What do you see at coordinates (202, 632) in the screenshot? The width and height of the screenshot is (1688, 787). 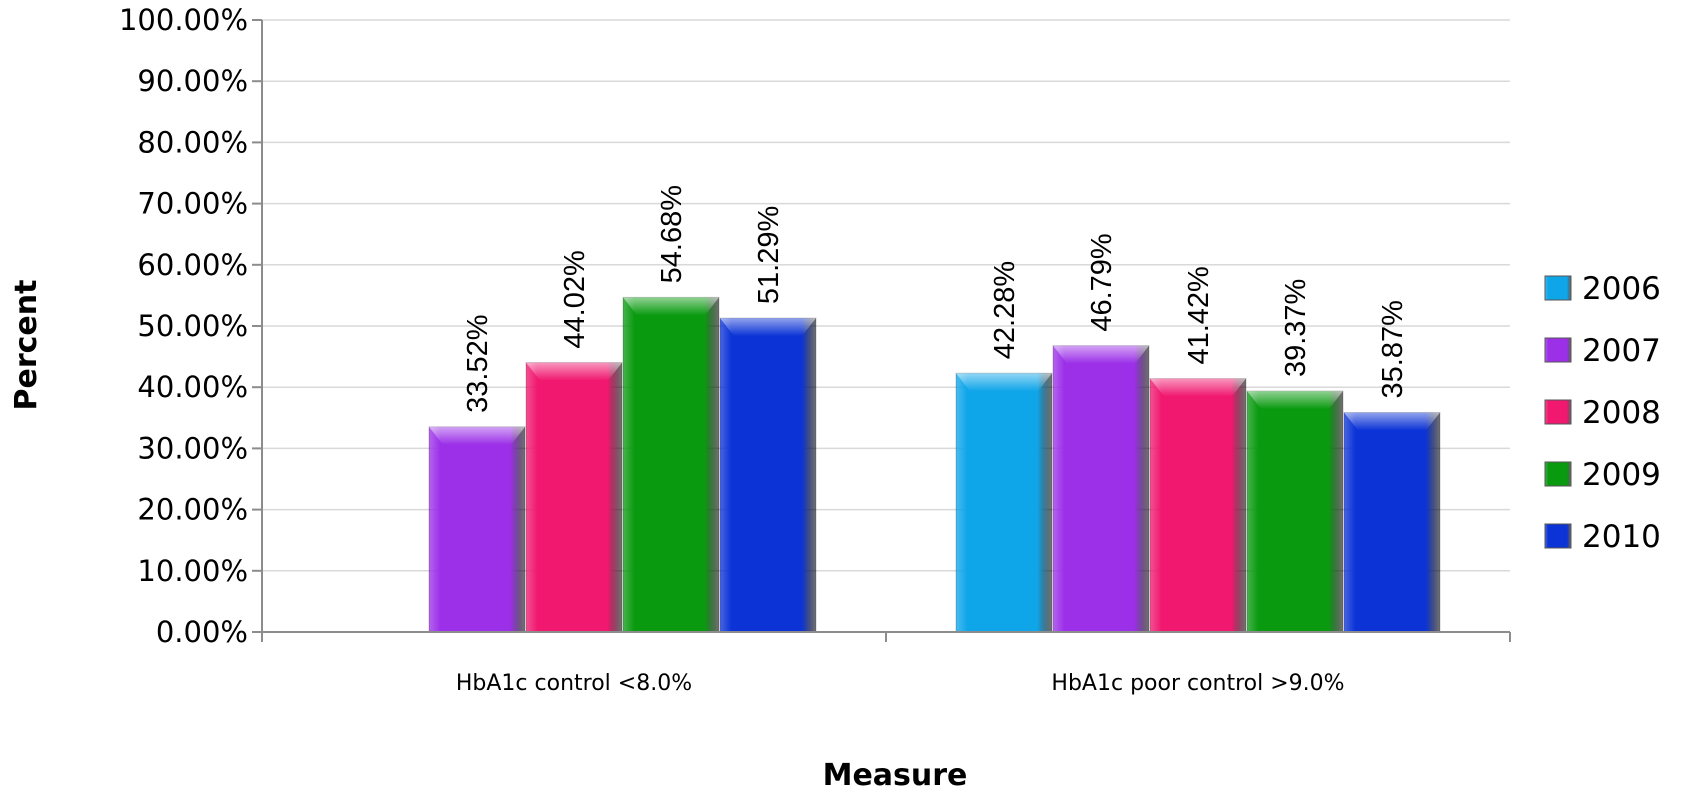 I see `y-tick-label: 0.00%` at bounding box center [202, 632].